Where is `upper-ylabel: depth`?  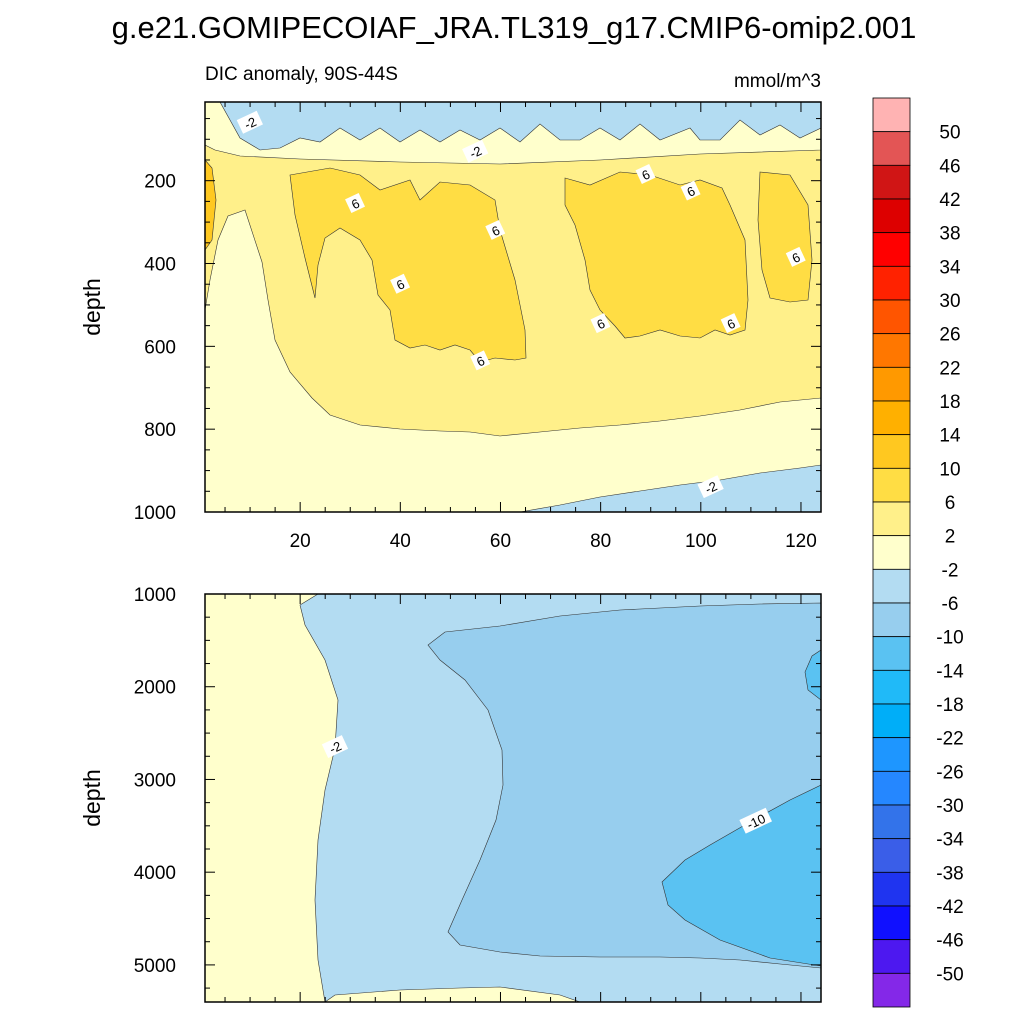 upper-ylabel: depth is located at coordinates (92, 307).